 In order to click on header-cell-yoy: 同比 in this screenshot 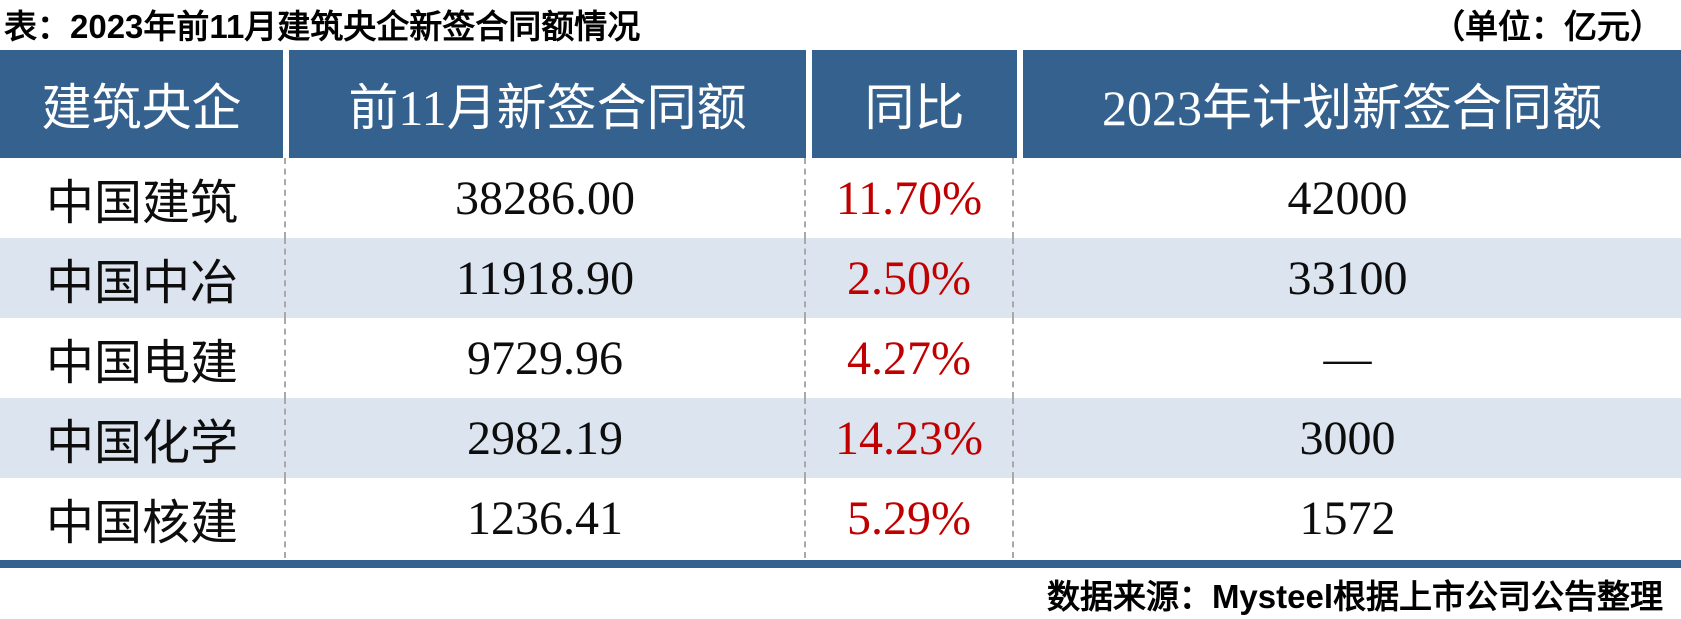, I will do `click(914, 104)`.